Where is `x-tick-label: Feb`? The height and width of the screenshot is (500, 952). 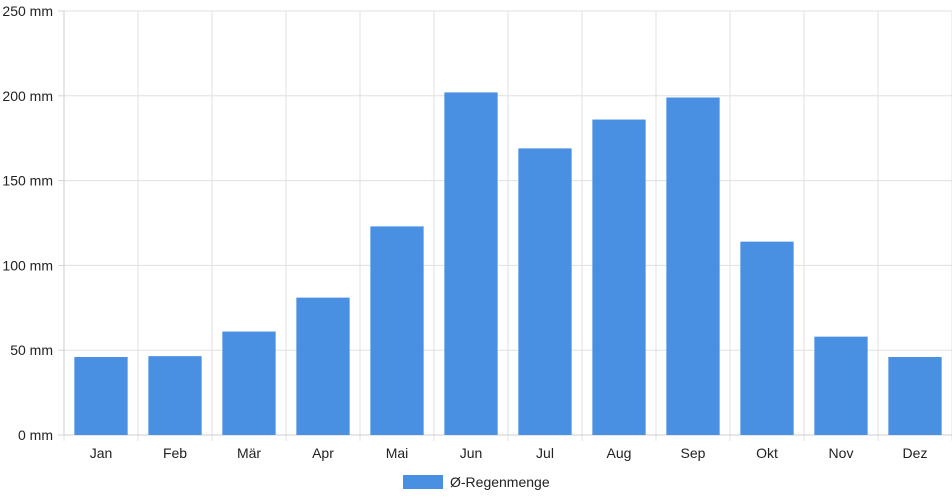 x-tick-label: Feb is located at coordinates (175, 453).